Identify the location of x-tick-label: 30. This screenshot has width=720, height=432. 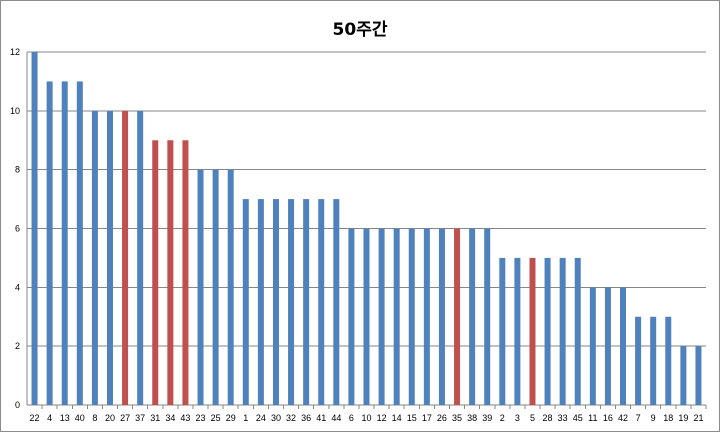
(276, 418).